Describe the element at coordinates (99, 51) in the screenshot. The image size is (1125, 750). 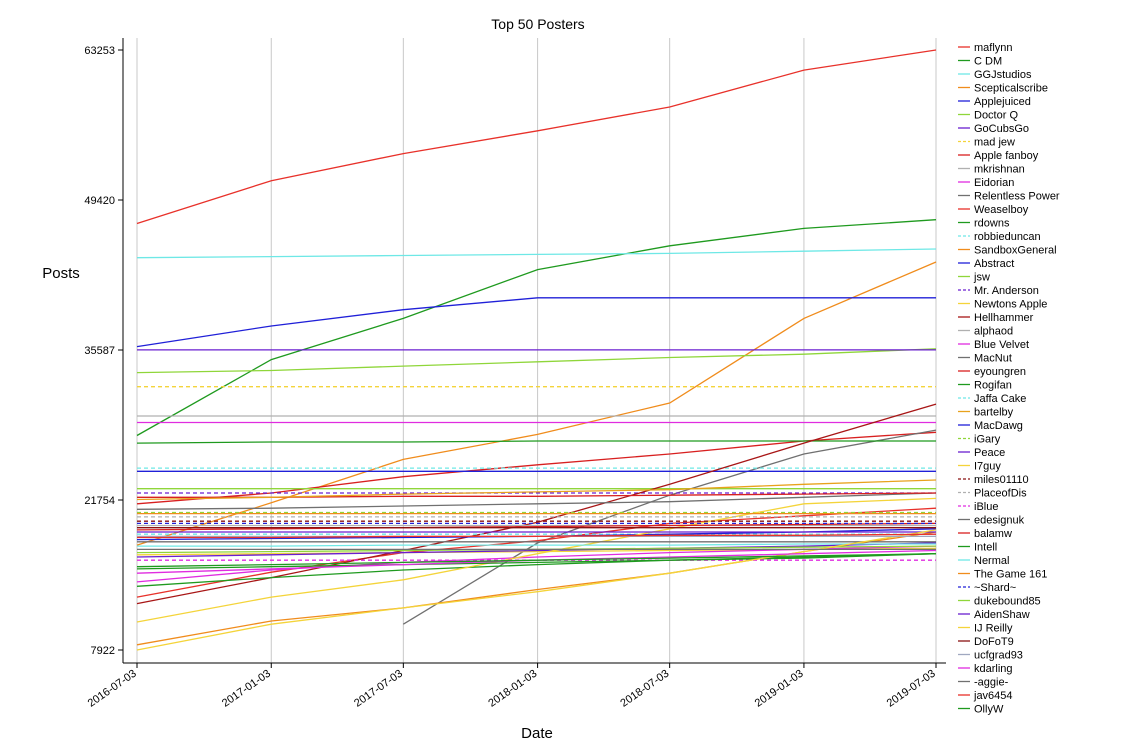
I see `y-tick-label: 63253` at that location.